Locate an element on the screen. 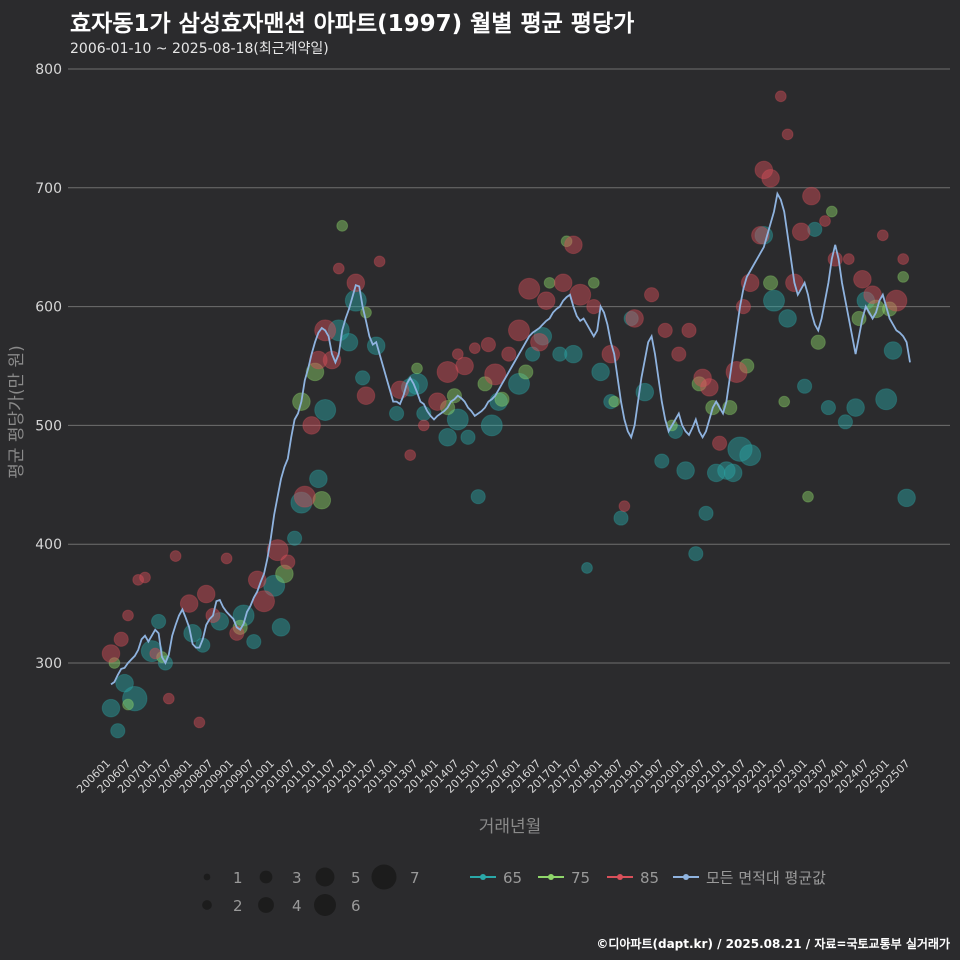 This screenshot has height=960, width=960. x-axis-label: 거래년월 is located at coordinates (510, 827).